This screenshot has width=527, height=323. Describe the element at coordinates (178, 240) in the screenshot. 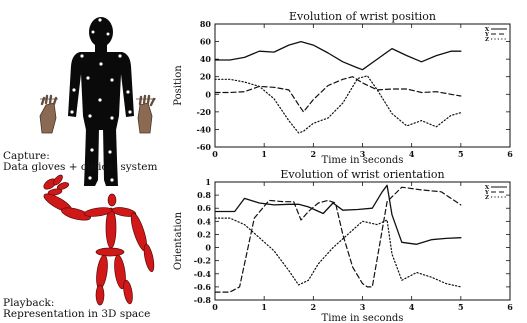

I see `y-axis-label: Orientation` at that location.